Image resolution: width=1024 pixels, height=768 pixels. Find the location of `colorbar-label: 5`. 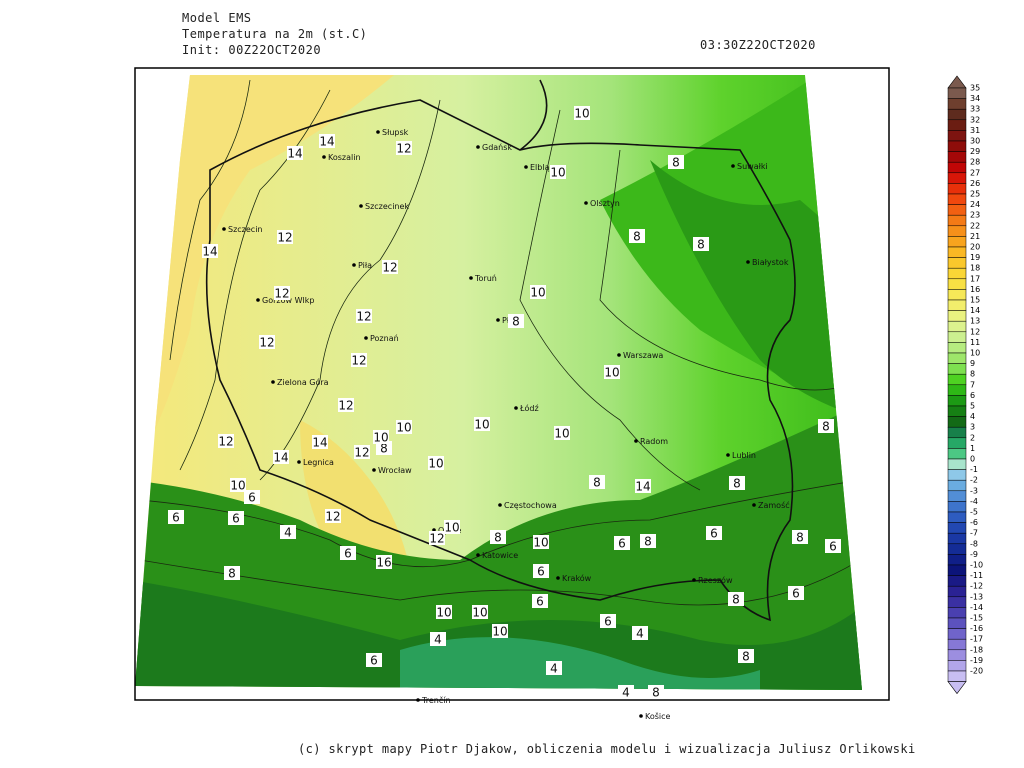

colorbar-label: 5 is located at coordinates (972, 406).